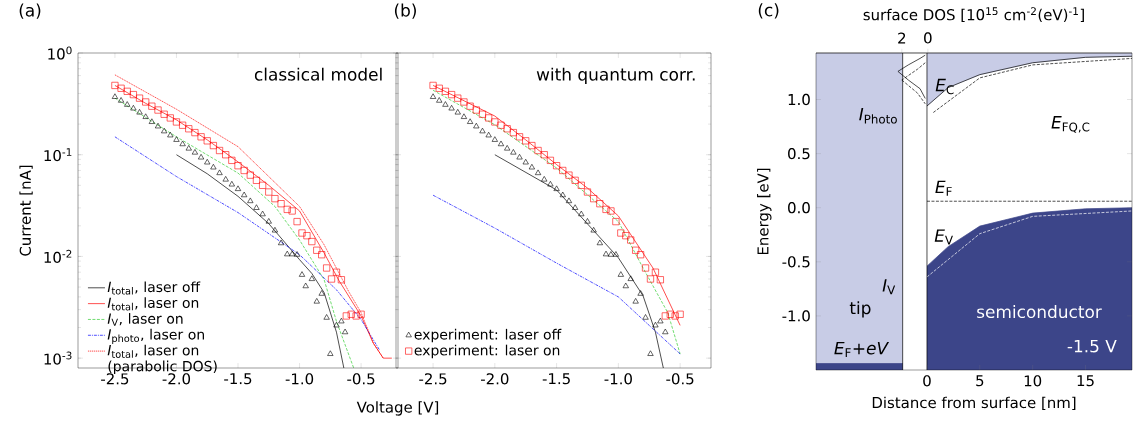  Describe the element at coordinates (973, 15) in the screenshot. I see `x2-axis-title: surface DOS [10$^{15}$ cm$^{-2}$(eV)$^{-1}$]` at that location.